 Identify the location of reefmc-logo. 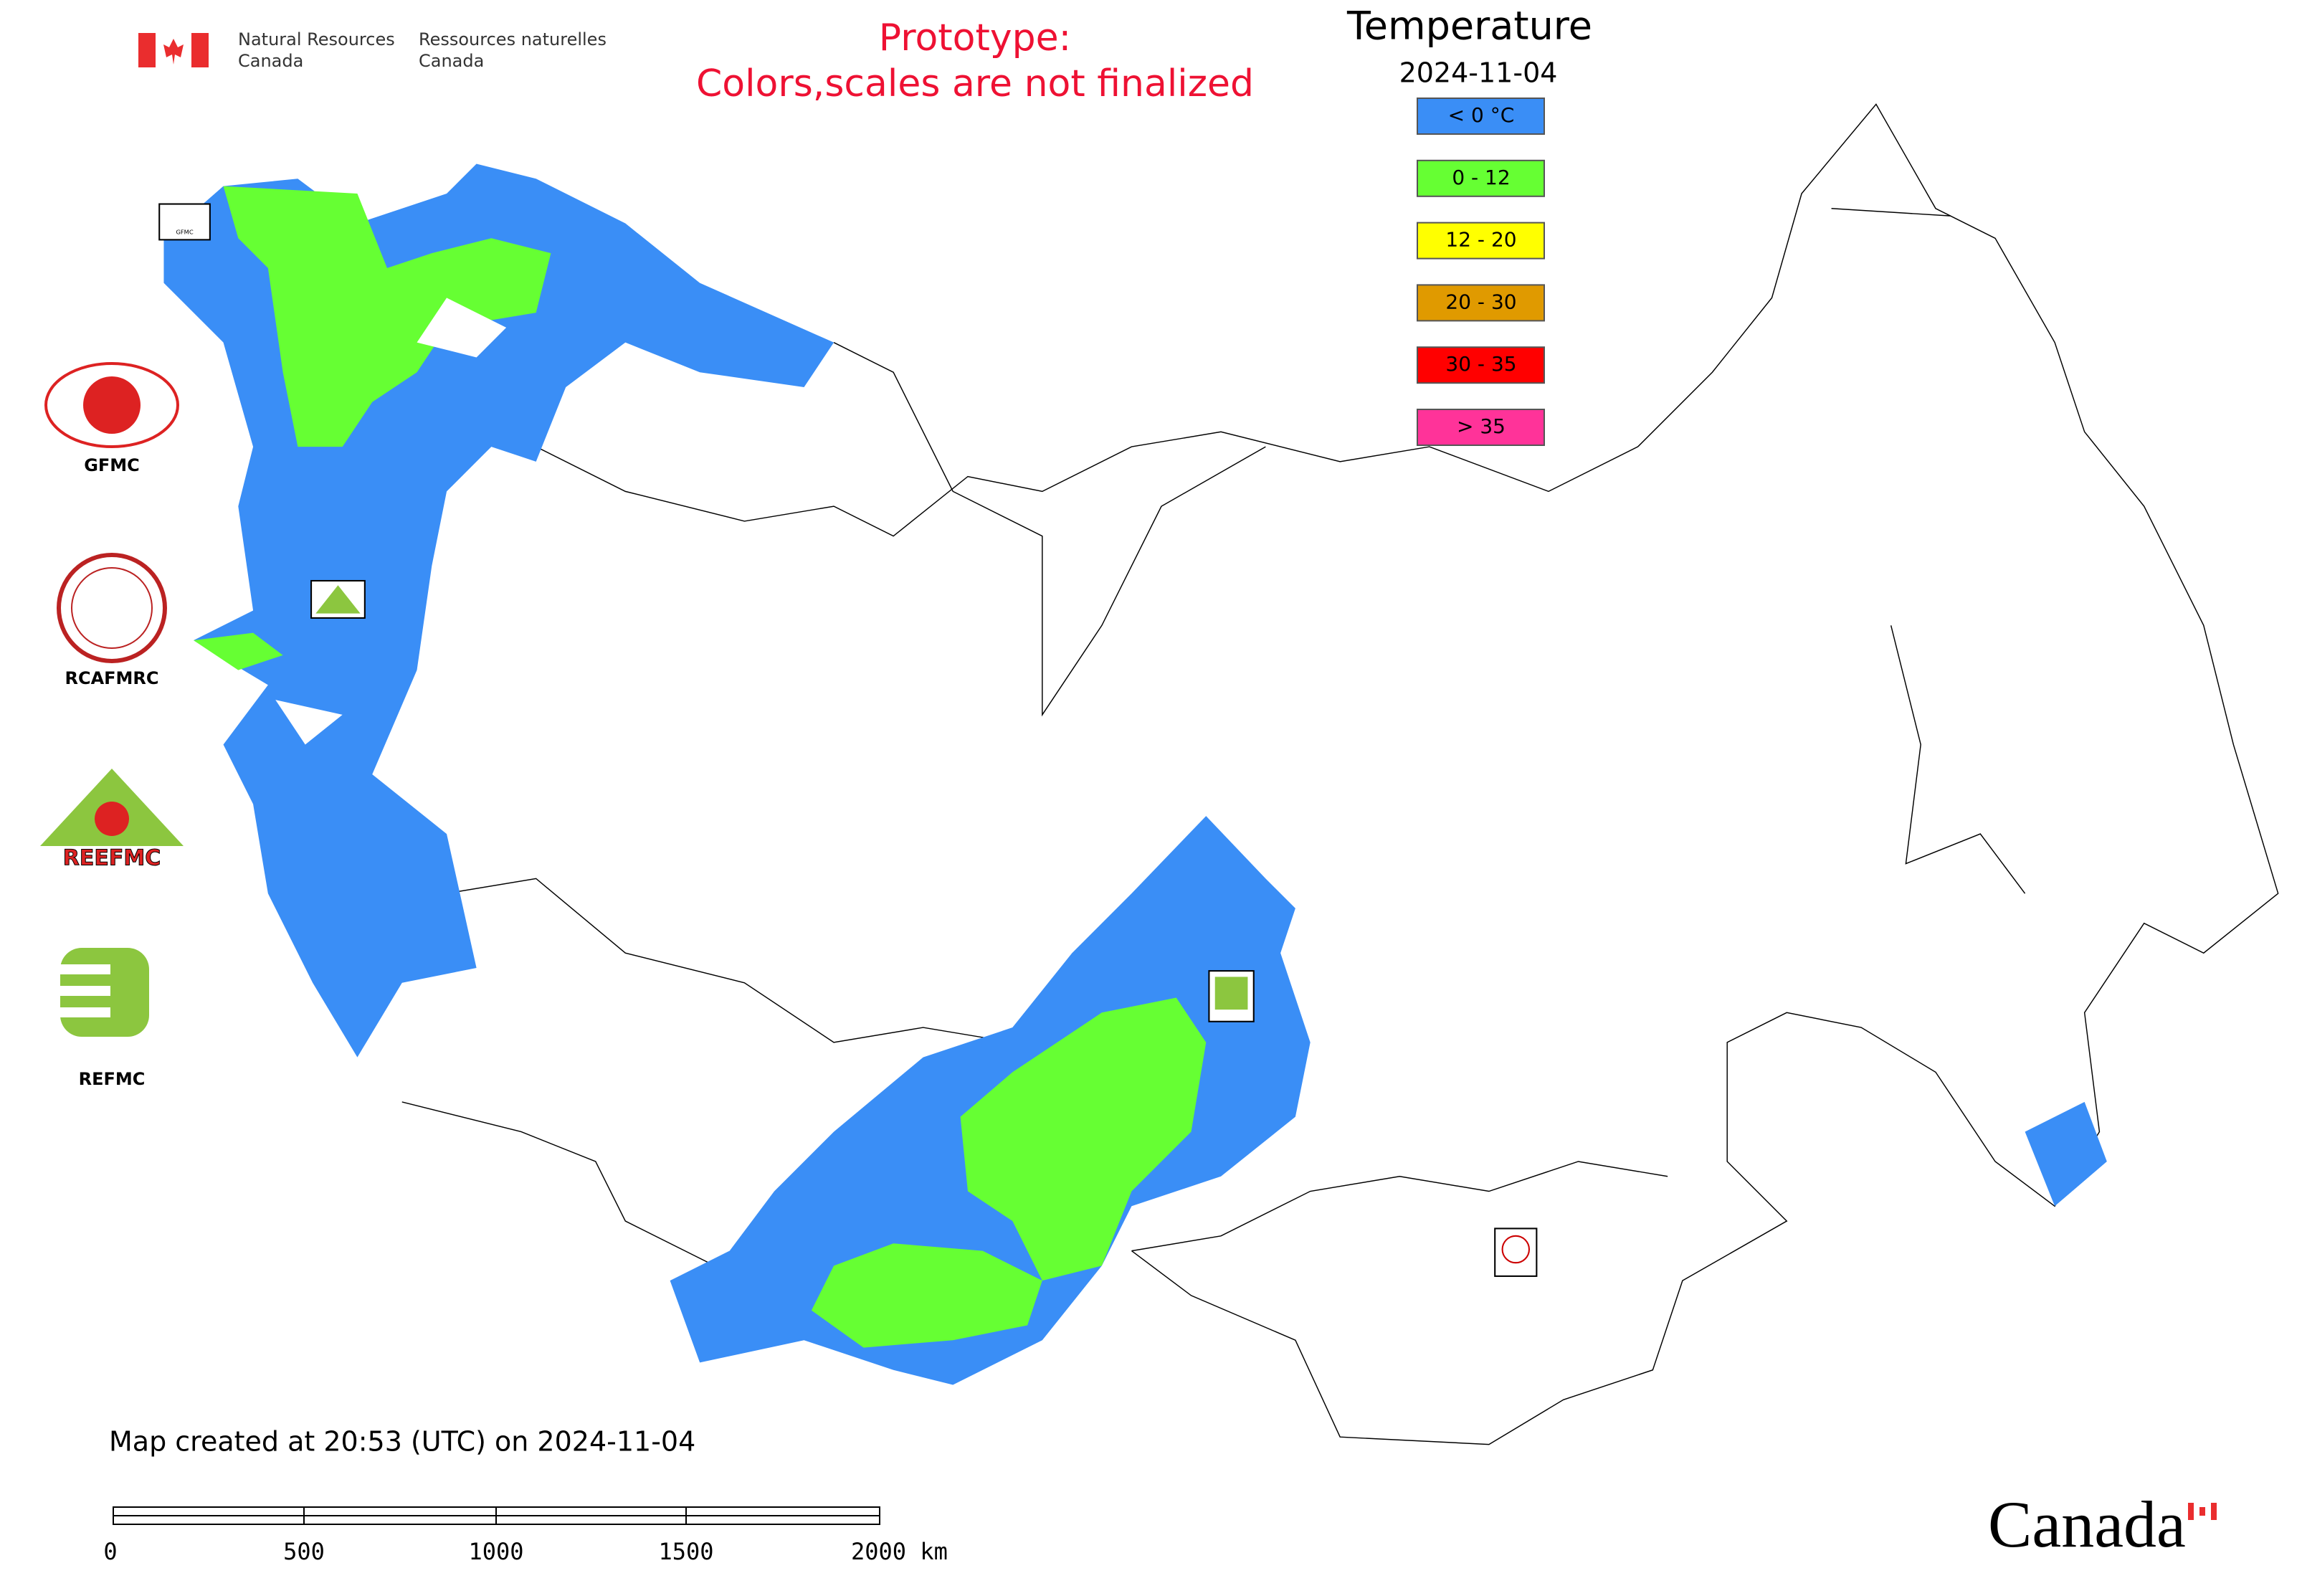
(112, 807).